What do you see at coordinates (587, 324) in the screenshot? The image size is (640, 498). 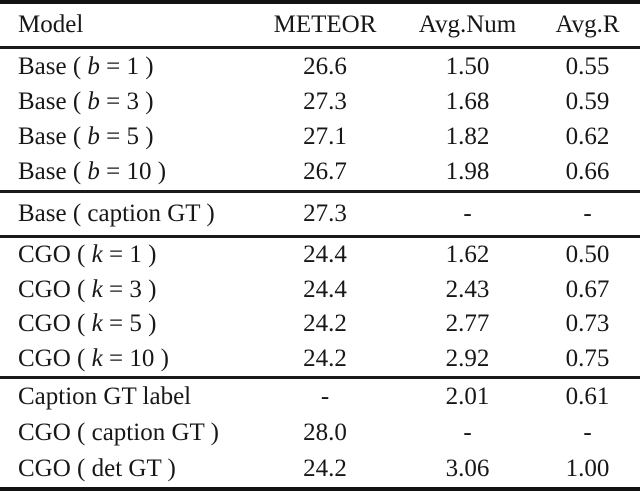 I see `avg-r-cell: 0.73` at bounding box center [587, 324].